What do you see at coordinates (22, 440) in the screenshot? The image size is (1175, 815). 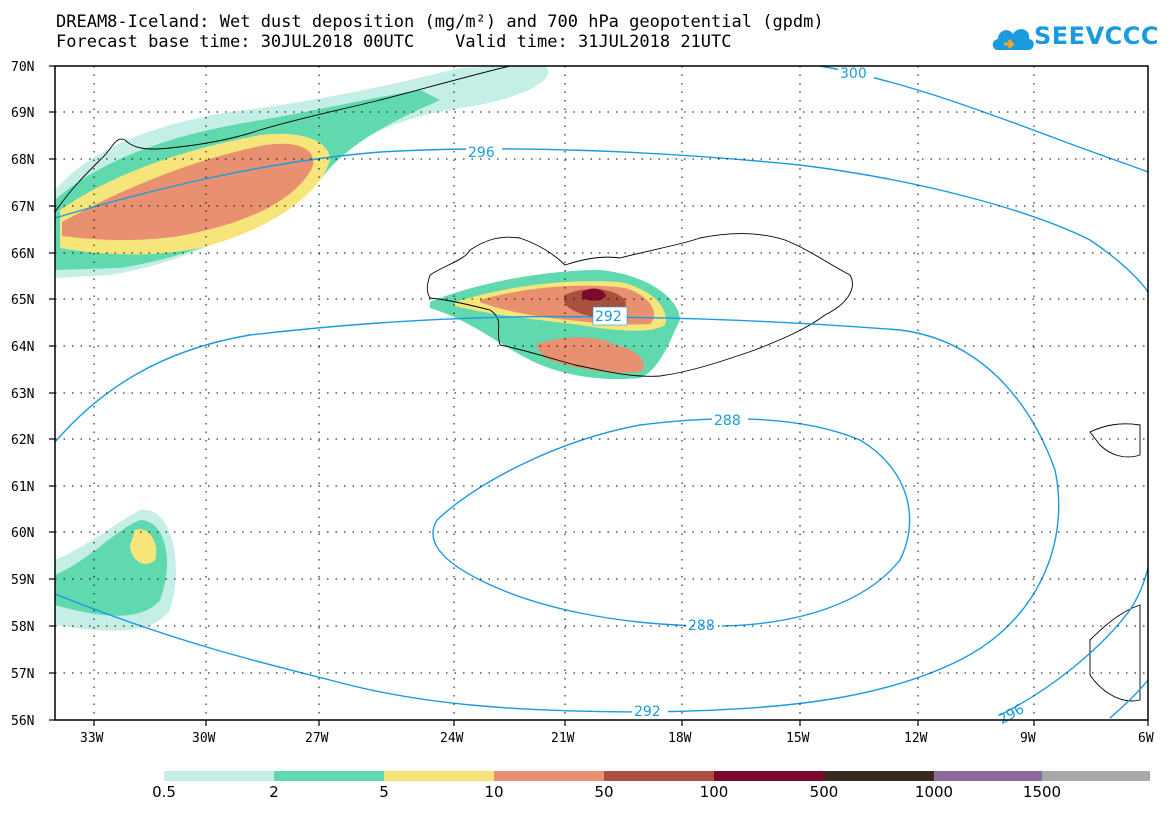 I see `lat-label: 62N` at bounding box center [22, 440].